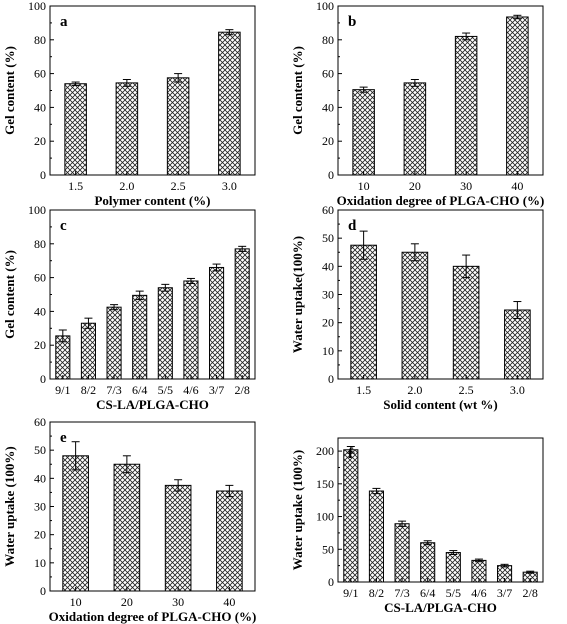  What do you see at coordinates (152, 200) in the screenshot?
I see `x-axis-label: Polymer content (%)` at bounding box center [152, 200].